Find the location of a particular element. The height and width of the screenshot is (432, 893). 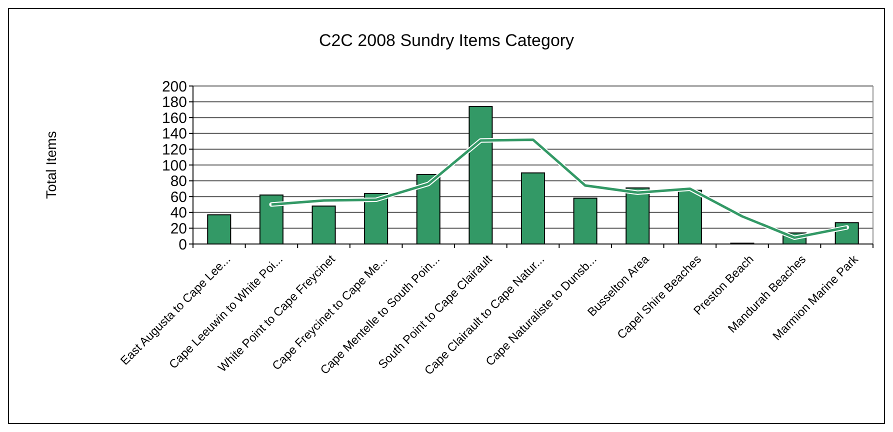

y-tick-label: 0 is located at coordinates (182, 245).